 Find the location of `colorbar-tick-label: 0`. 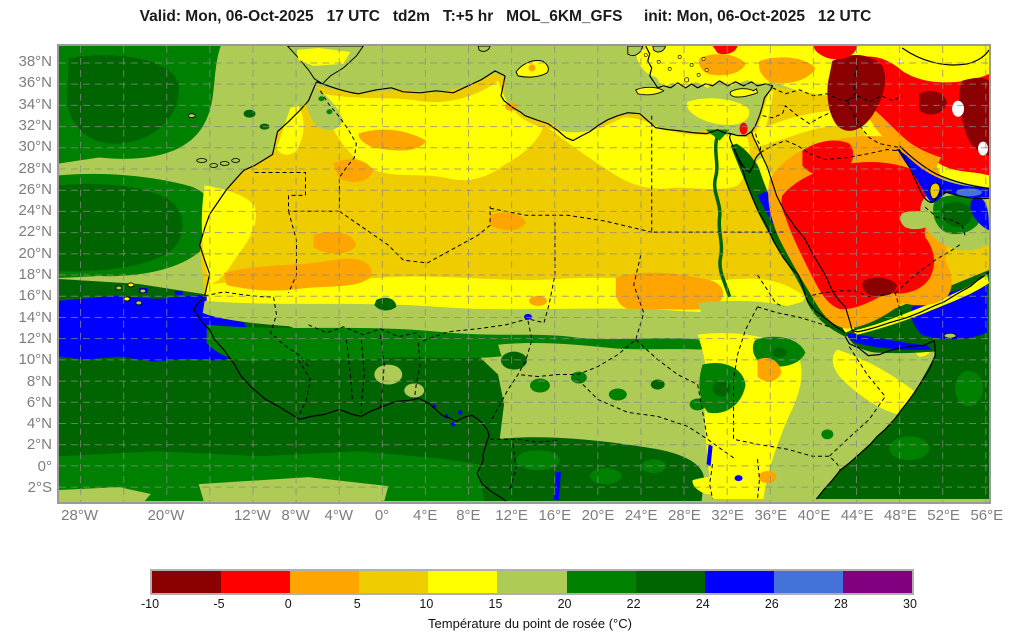

colorbar-tick-label: 0 is located at coordinates (288, 604).